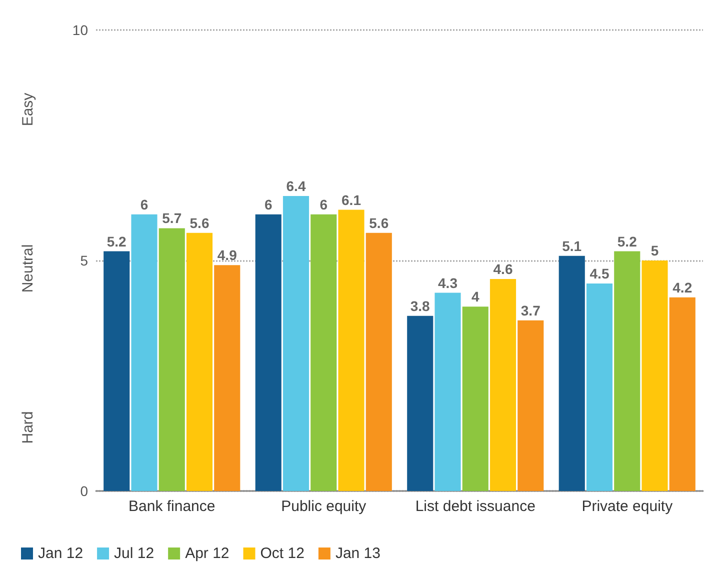 The width and height of the screenshot is (723, 574). What do you see at coordinates (227, 255) in the screenshot?
I see `data-label: 4.9` at bounding box center [227, 255].